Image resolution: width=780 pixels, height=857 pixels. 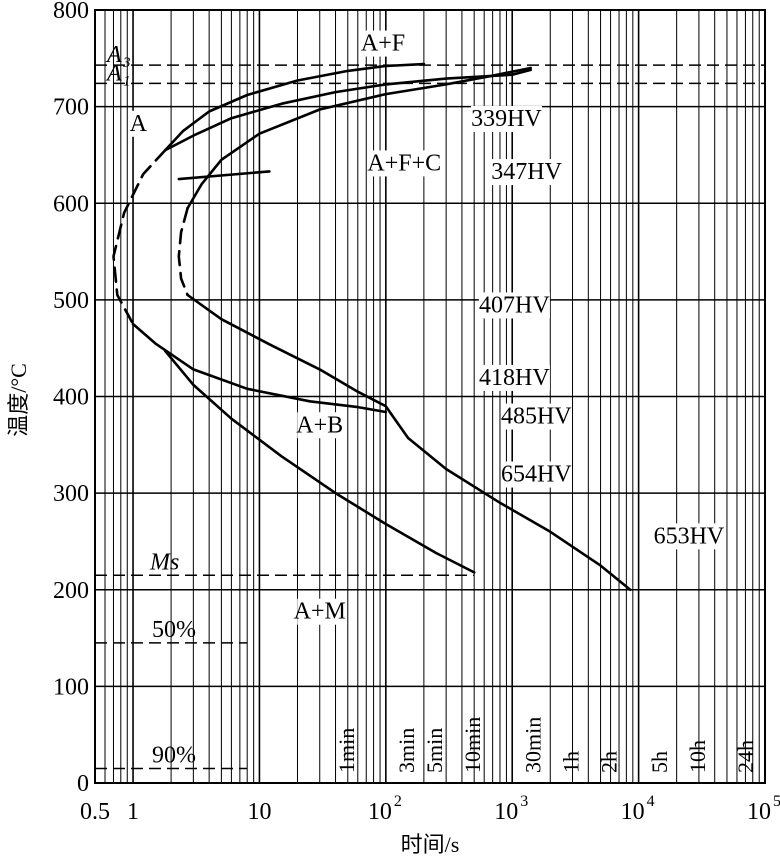 I want to click on x-tick-exponent: 4, so click(x=651, y=801).